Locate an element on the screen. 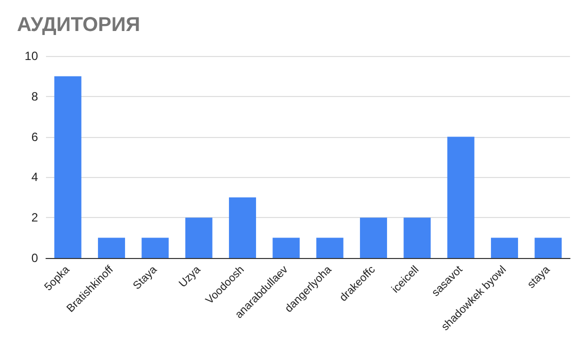  y-tick-label: 4 is located at coordinates (34, 177).